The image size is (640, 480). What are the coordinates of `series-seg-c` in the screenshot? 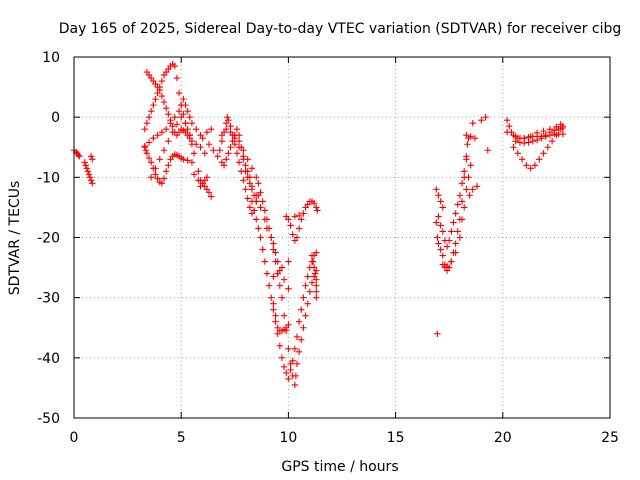 It's located at (168, 104).